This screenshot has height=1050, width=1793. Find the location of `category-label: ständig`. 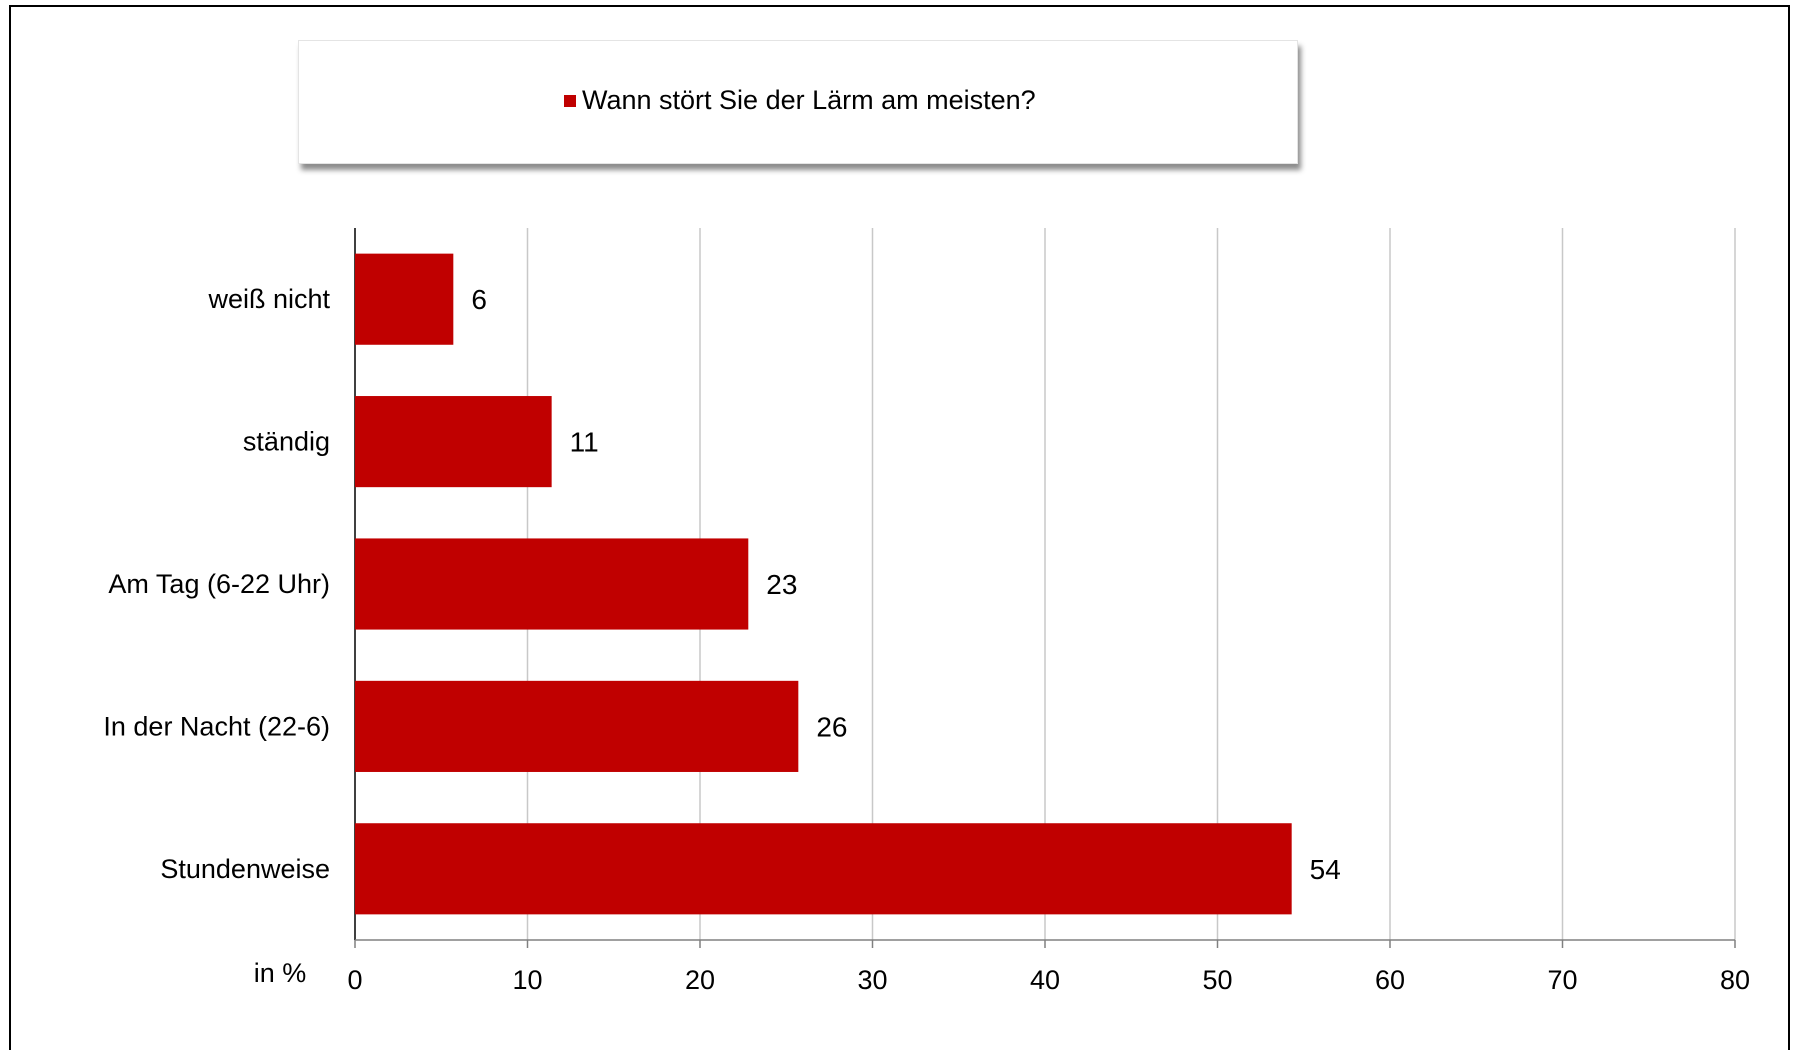

category-label: ständig is located at coordinates (286, 442).